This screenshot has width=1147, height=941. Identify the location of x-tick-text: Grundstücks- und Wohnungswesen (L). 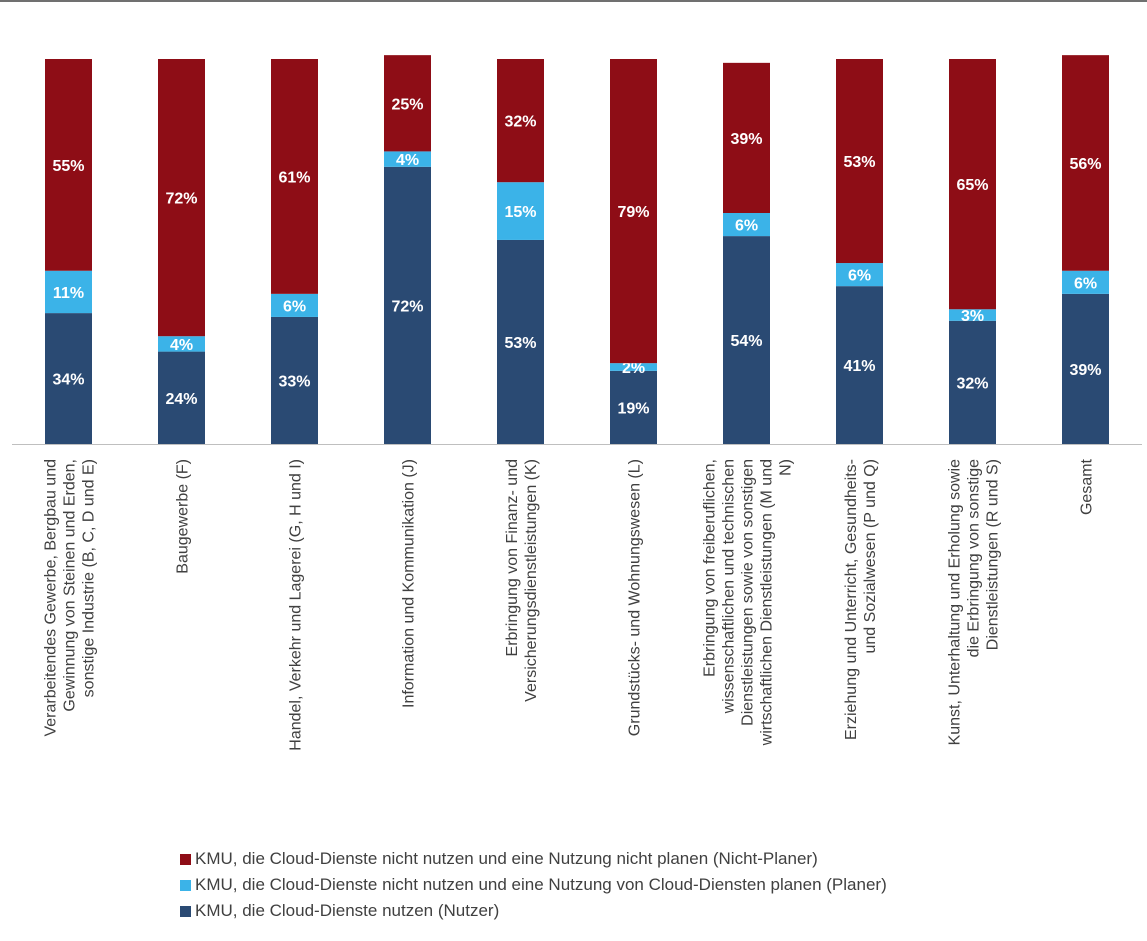
(635, 597).